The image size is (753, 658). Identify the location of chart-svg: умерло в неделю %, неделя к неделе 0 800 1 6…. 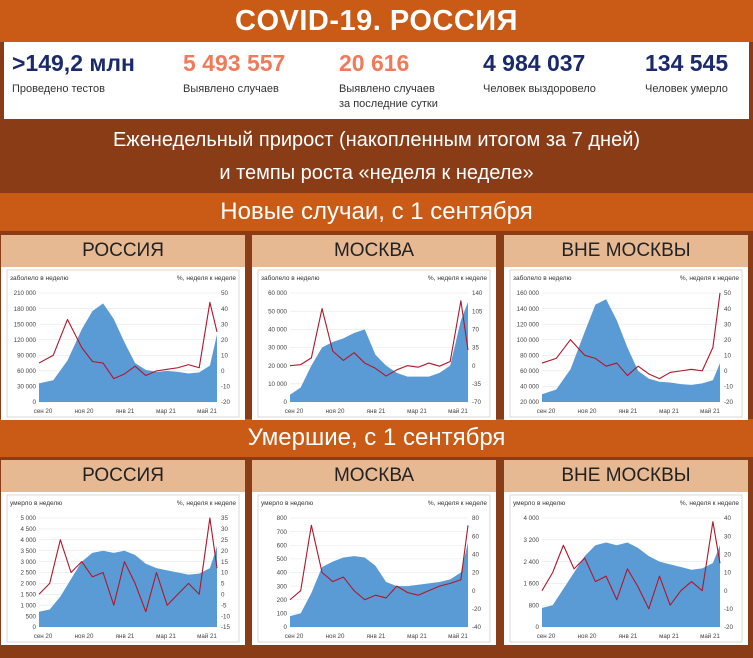
(626, 568).